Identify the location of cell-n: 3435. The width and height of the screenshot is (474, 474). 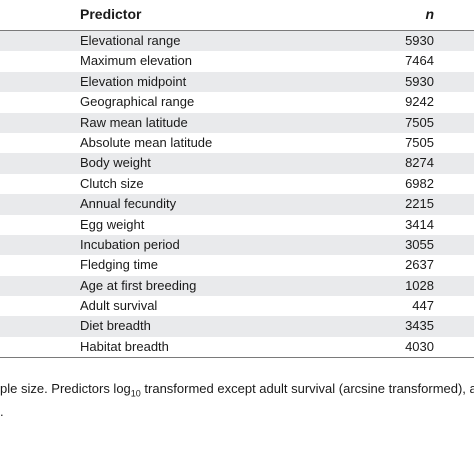
(419, 326).